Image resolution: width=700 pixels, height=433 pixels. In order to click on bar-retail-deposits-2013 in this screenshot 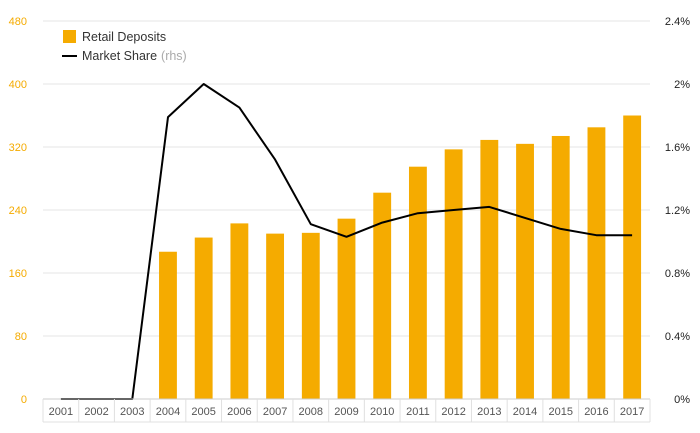, I will do `click(489, 269)`.